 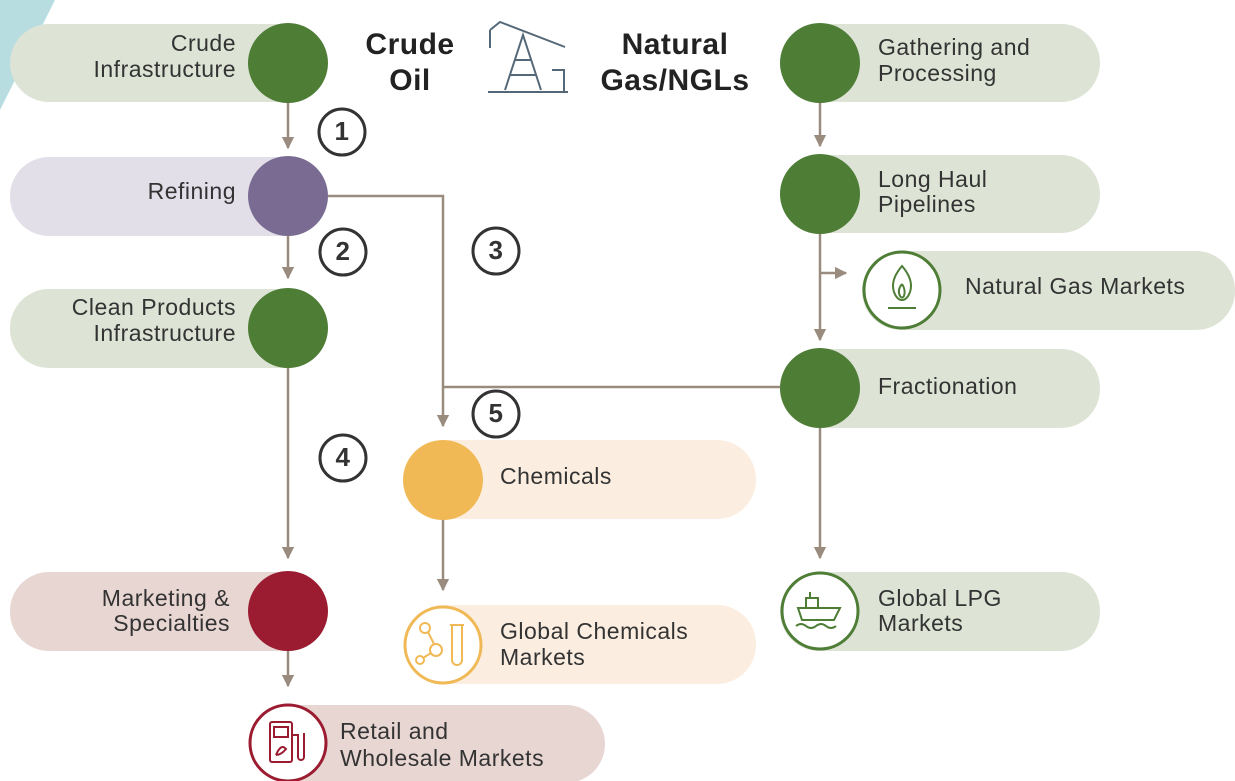 What do you see at coordinates (442, 758) in the screenshot?
I see `node-label: Wholesale Markets` at bounding box center [442, 758].